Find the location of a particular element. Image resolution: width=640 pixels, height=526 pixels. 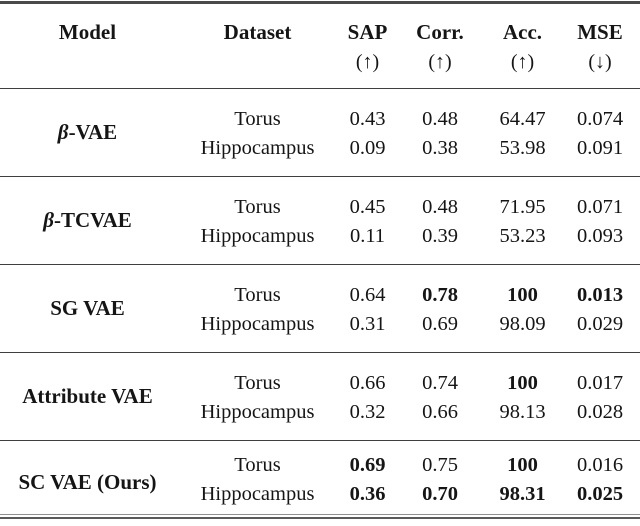

metric-value: 0.66 is located at coordinates (367, 382).